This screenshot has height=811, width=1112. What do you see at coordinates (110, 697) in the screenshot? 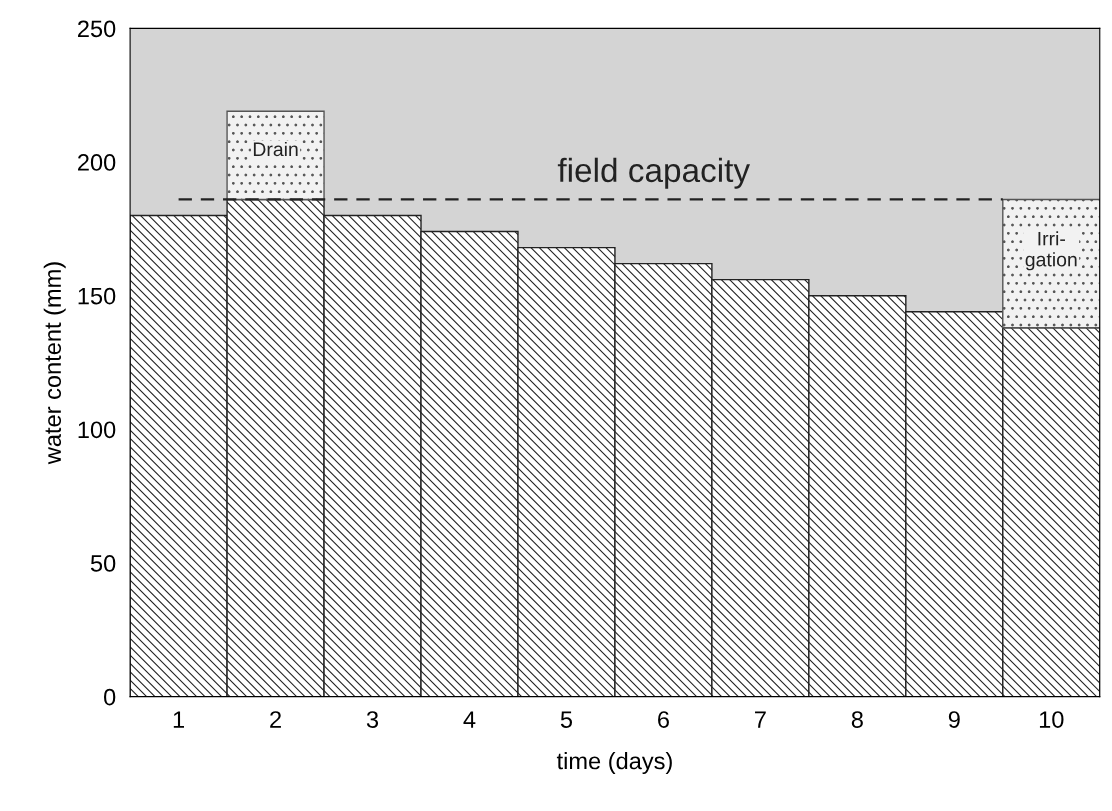
I see `y-tick-label: 0` at bounding box center [110, 697].